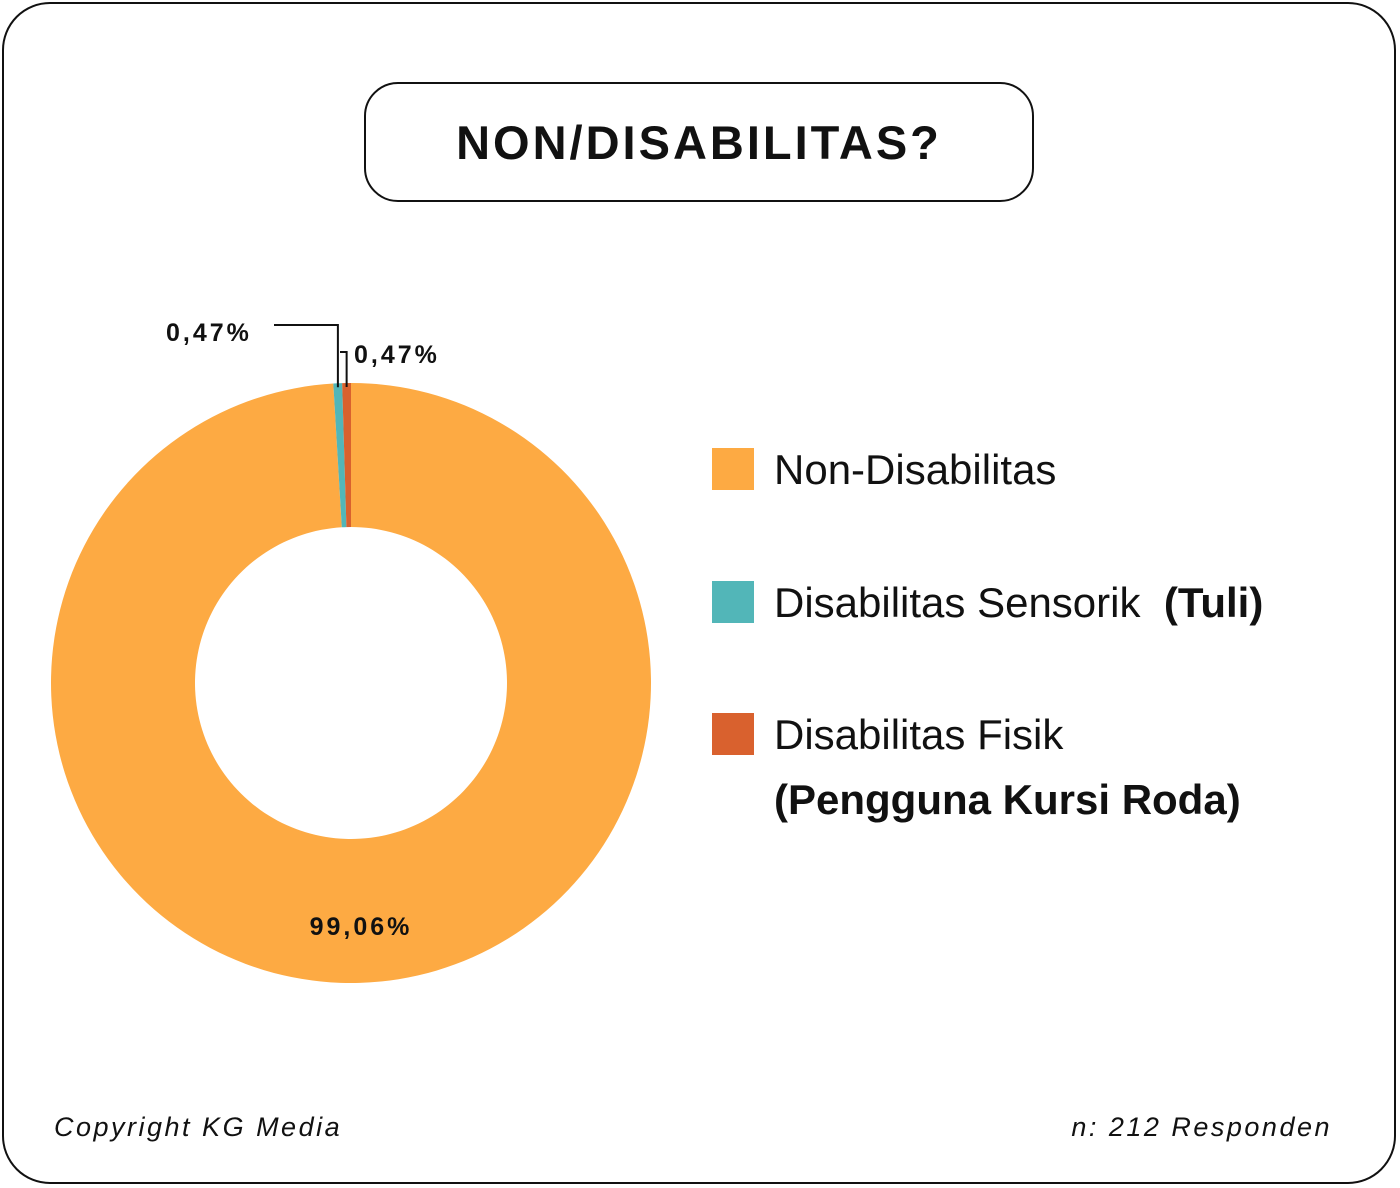  I want to click on slice-disabilitas-fisik, so click(346, 455).